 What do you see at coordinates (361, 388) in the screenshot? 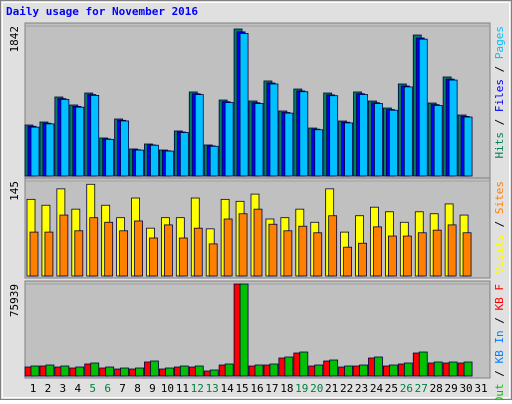
I see `x-tick-label: 23` at bounding box center [361, 388].